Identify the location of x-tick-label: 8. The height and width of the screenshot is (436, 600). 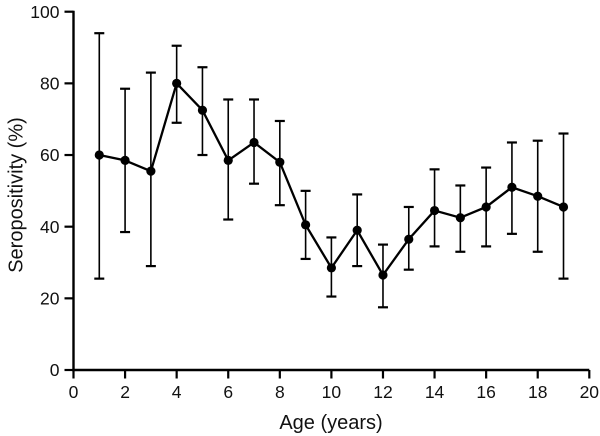
(280, 392).